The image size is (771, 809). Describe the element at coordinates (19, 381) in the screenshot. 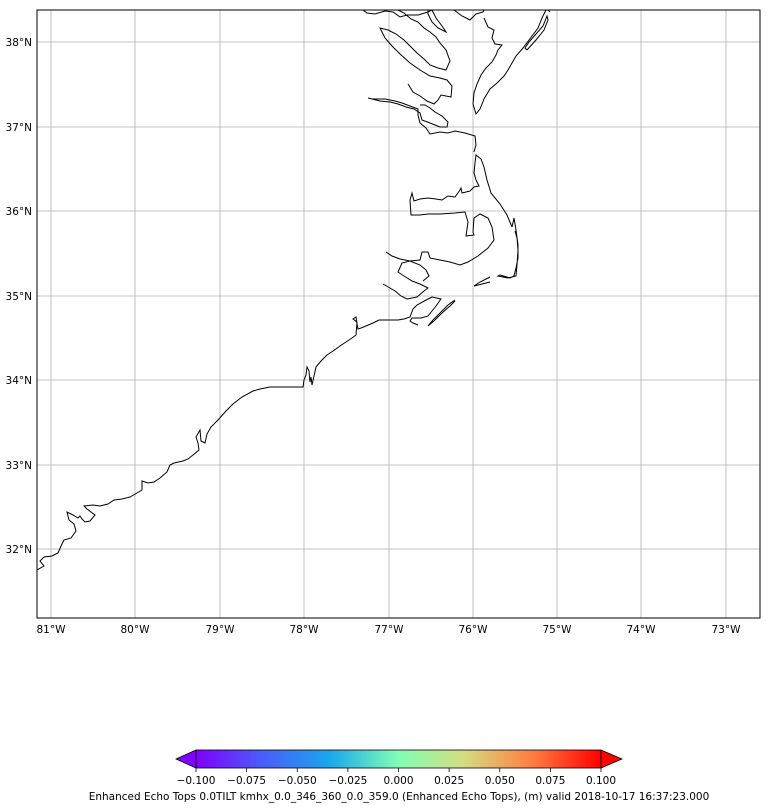

I see `lat-tick-label: 34°N` at that location.